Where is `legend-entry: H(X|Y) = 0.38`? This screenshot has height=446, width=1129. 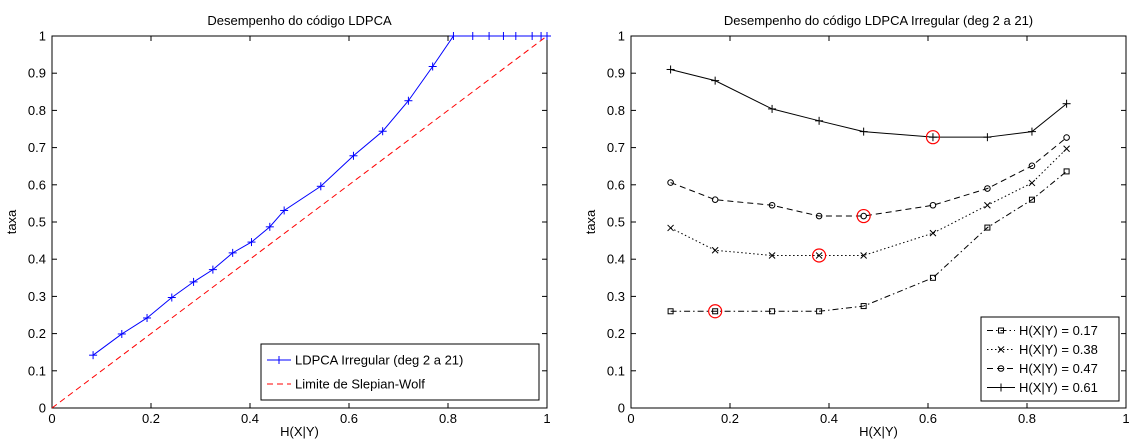
legend-entry: H(X|Y) = 0.38 is located at coordinates (1042, 349).